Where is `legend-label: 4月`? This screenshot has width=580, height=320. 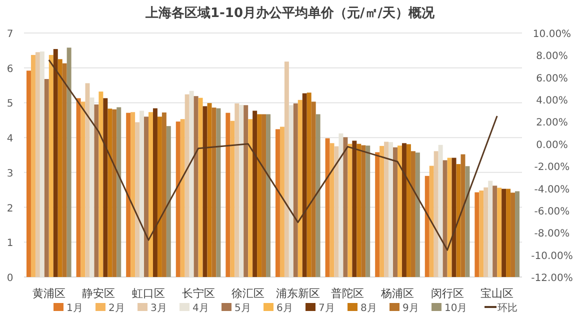
legend-label: 4月 is located at coordinates (200, 308).